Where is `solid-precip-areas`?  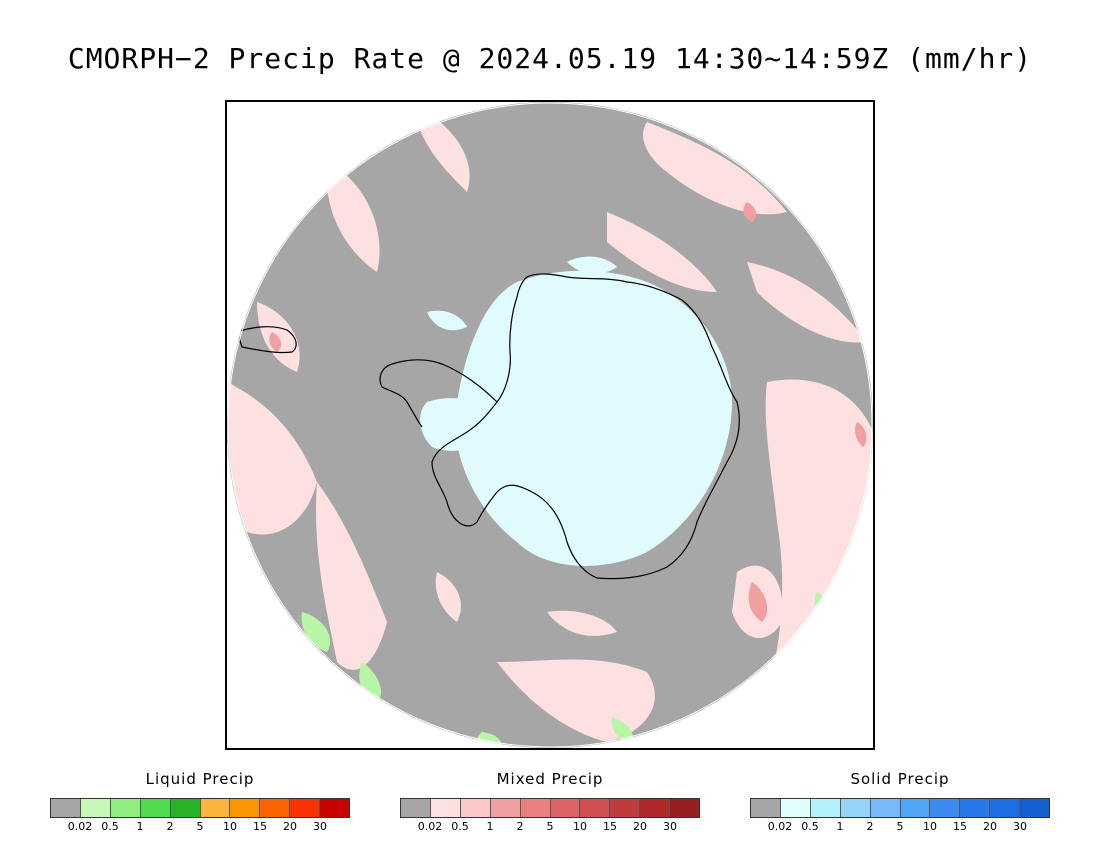 solid-precip-areas is located at coordinates (576, 411).